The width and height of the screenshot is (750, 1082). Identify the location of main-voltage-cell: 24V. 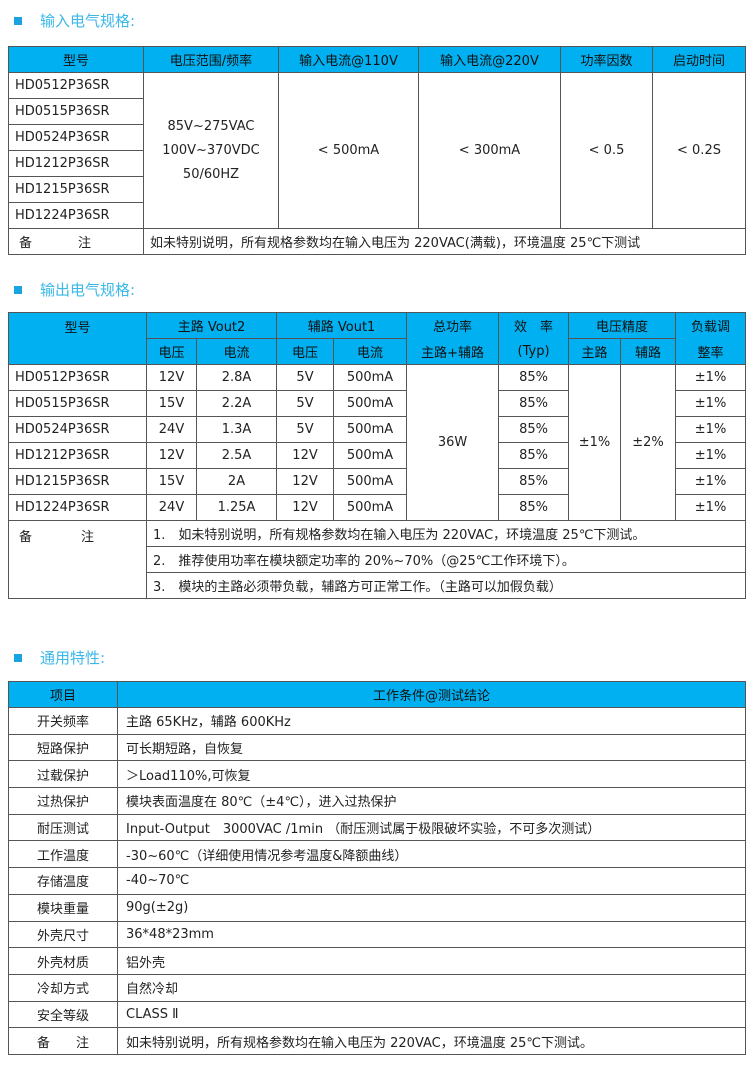
(171, 429).